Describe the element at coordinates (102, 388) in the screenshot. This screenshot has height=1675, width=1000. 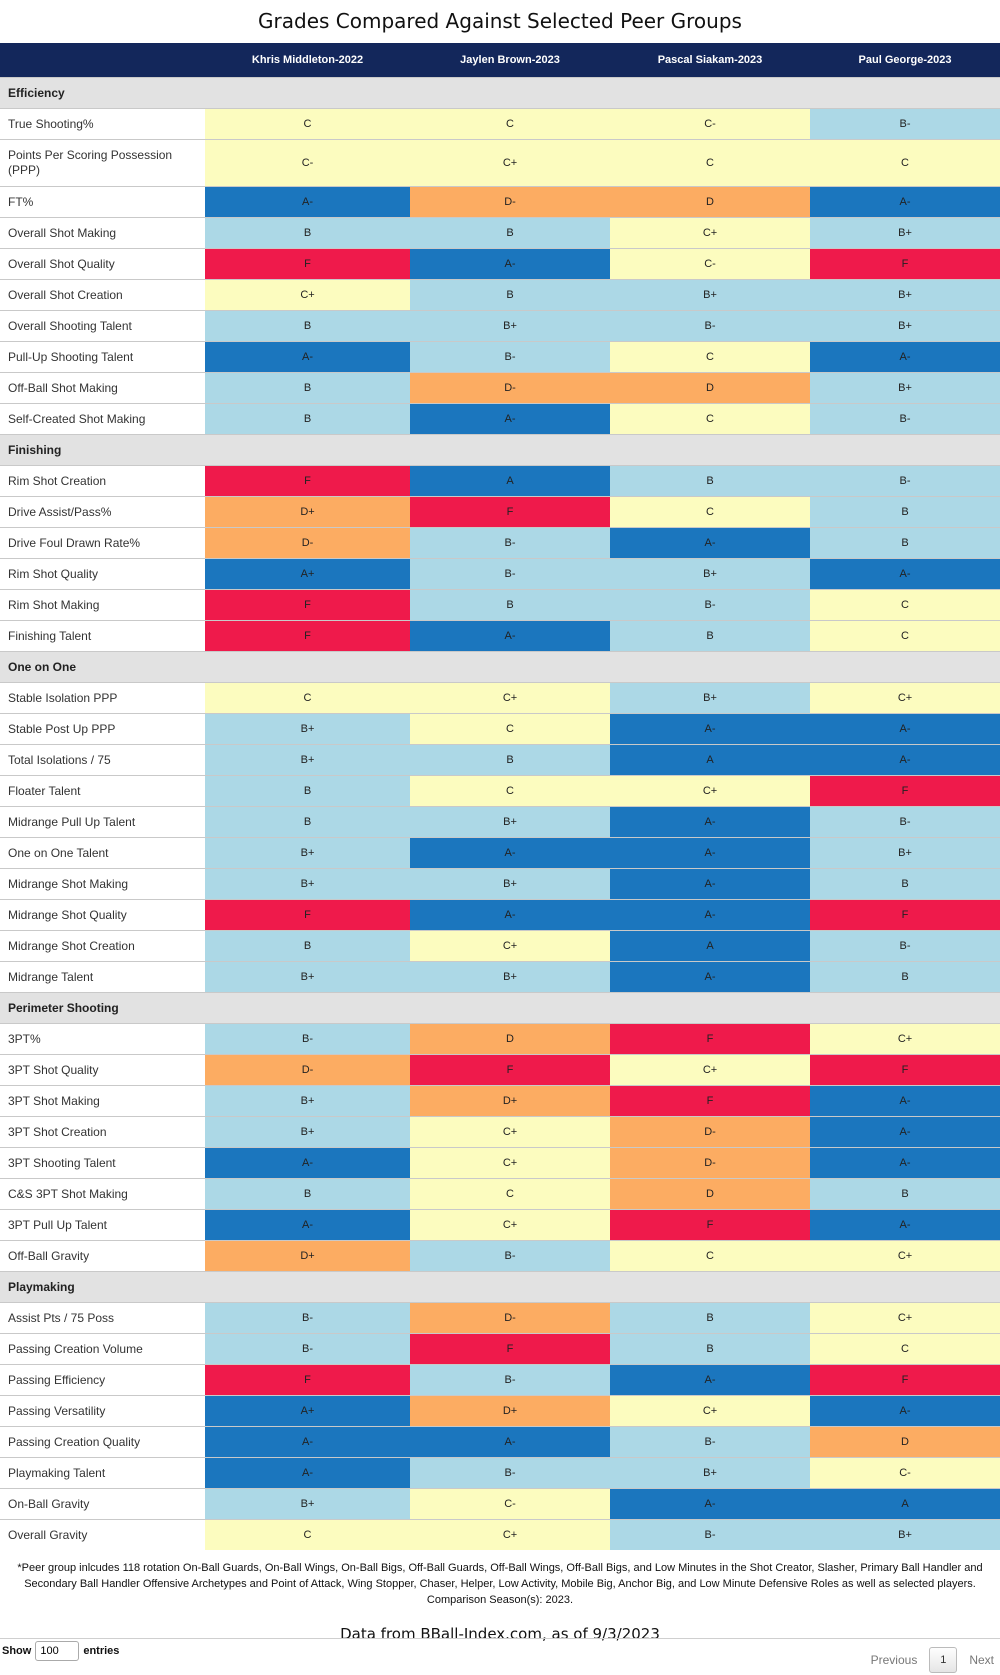
I see `metric-label: Off-Ball Shot Making` at that location.